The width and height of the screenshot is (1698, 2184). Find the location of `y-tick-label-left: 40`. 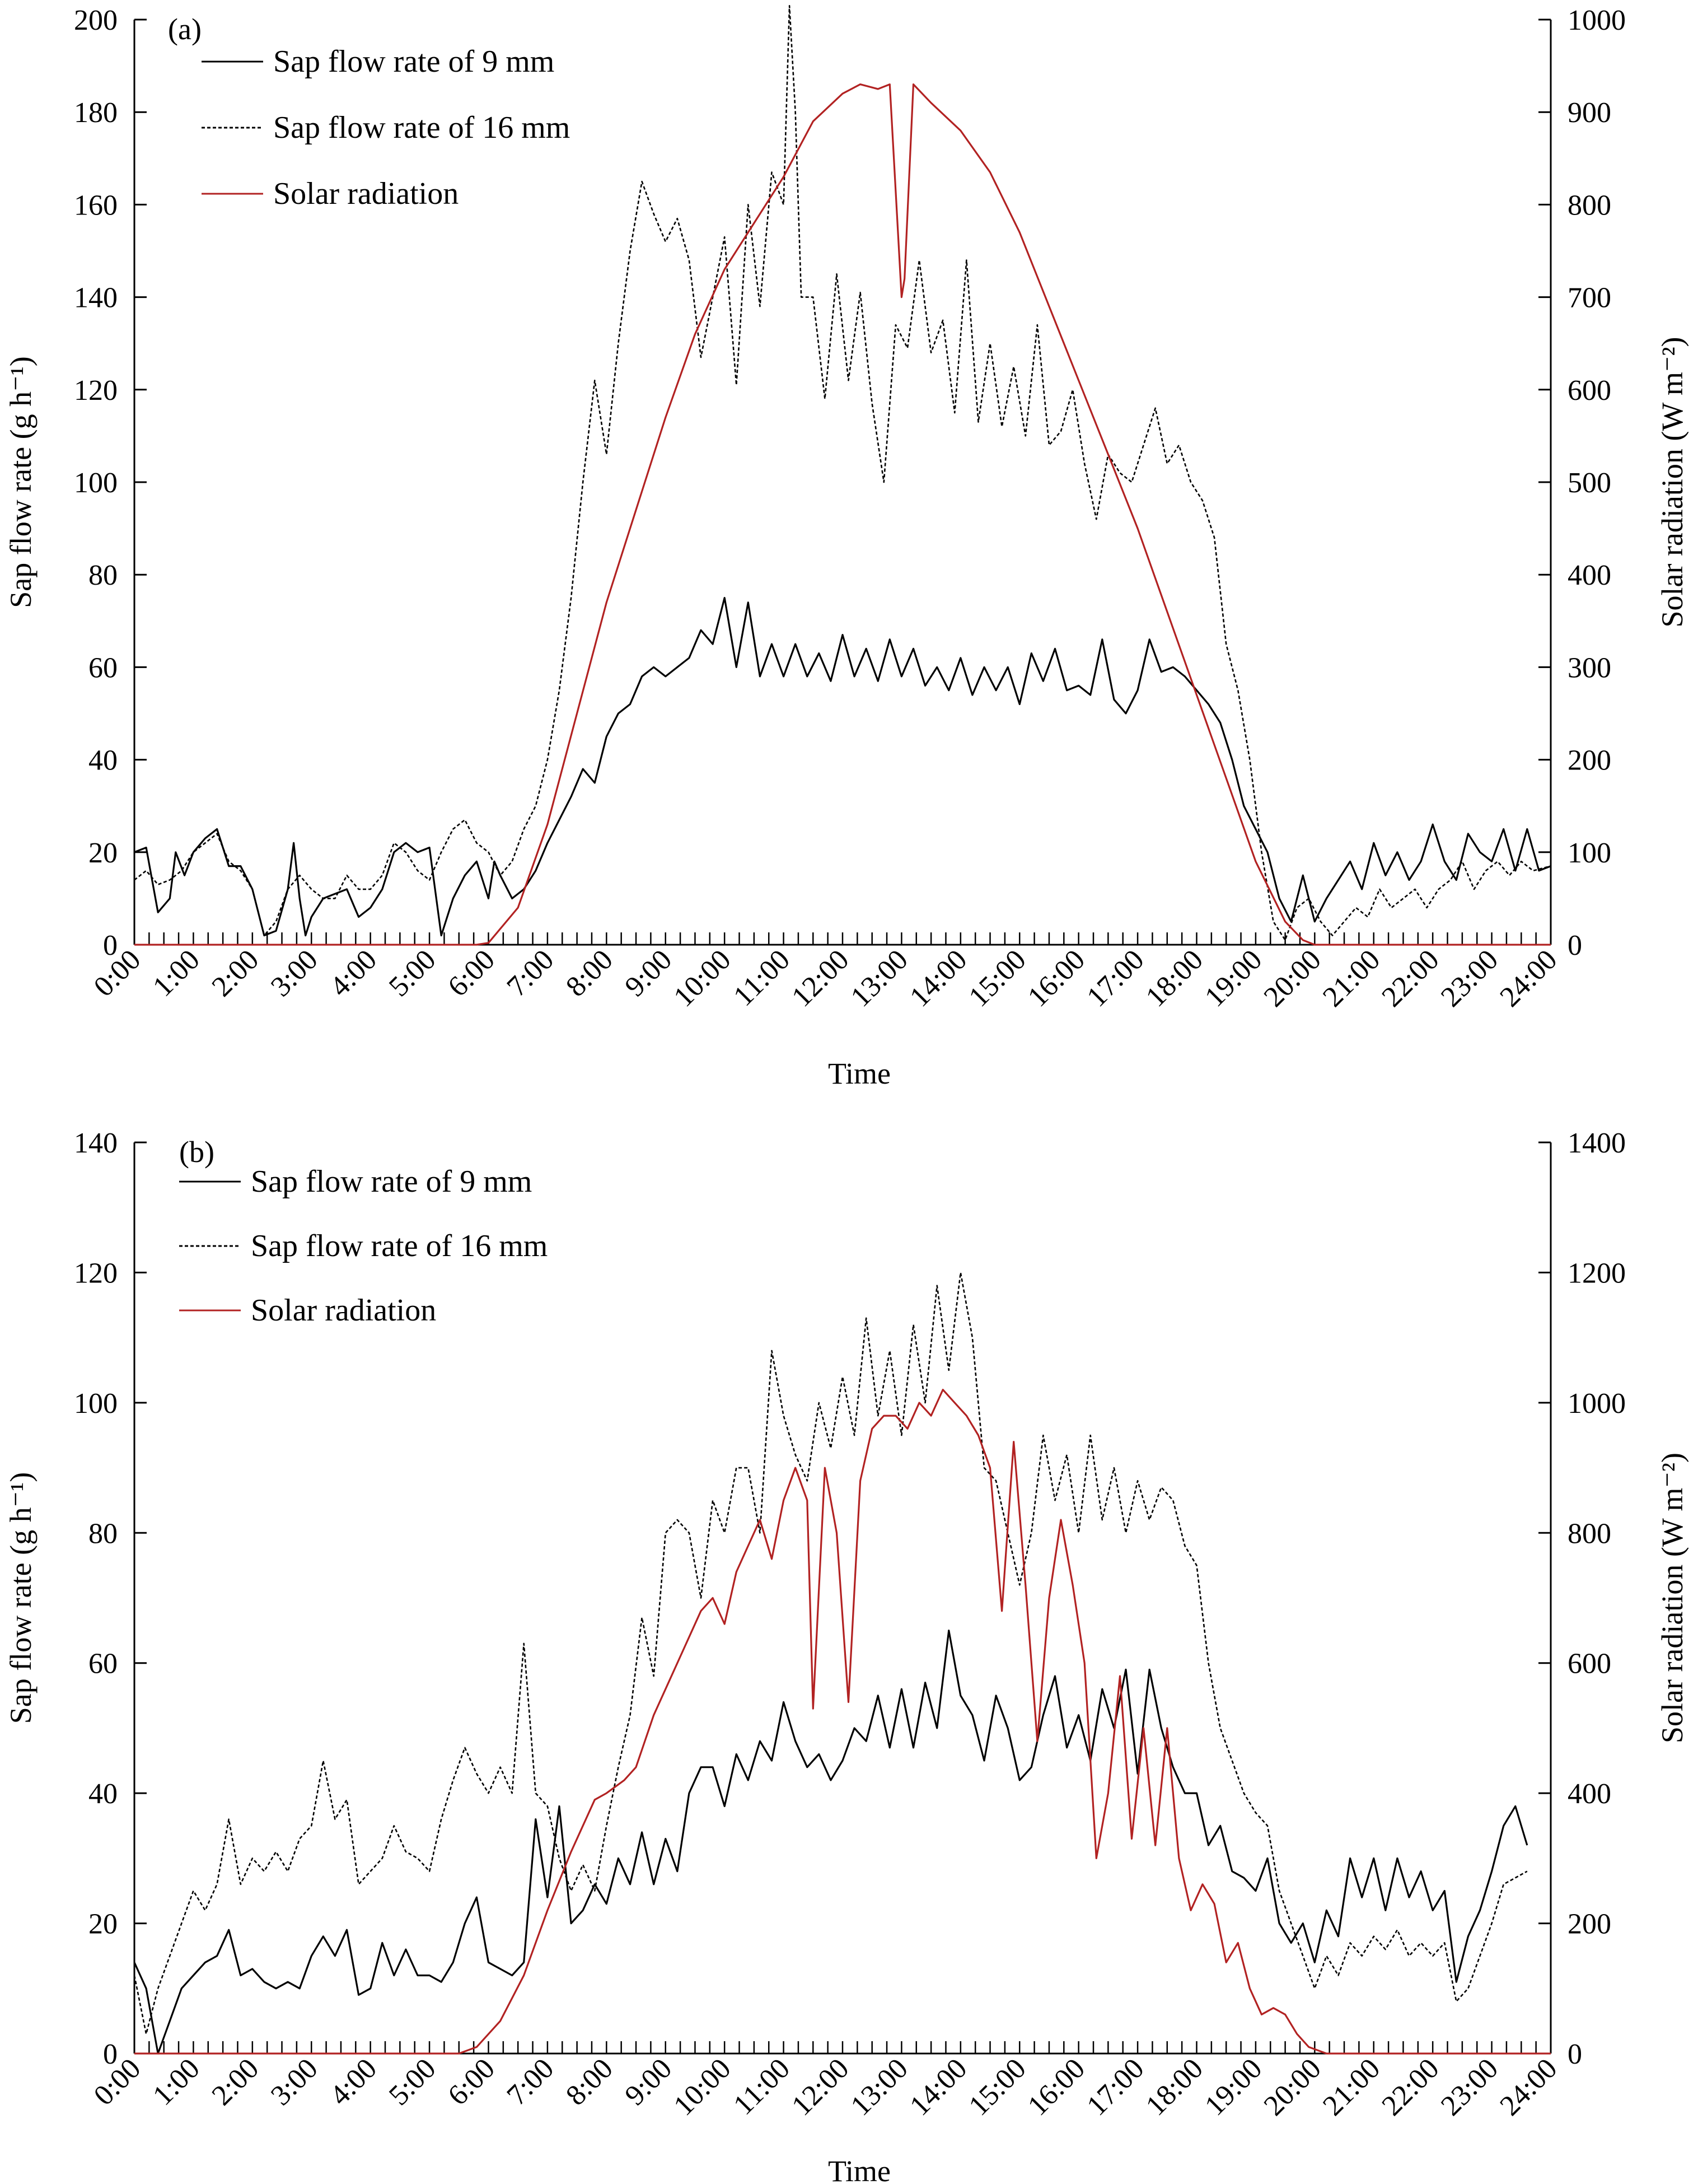

y-tick-label-left: 40 is located at coordinates (103, 761).